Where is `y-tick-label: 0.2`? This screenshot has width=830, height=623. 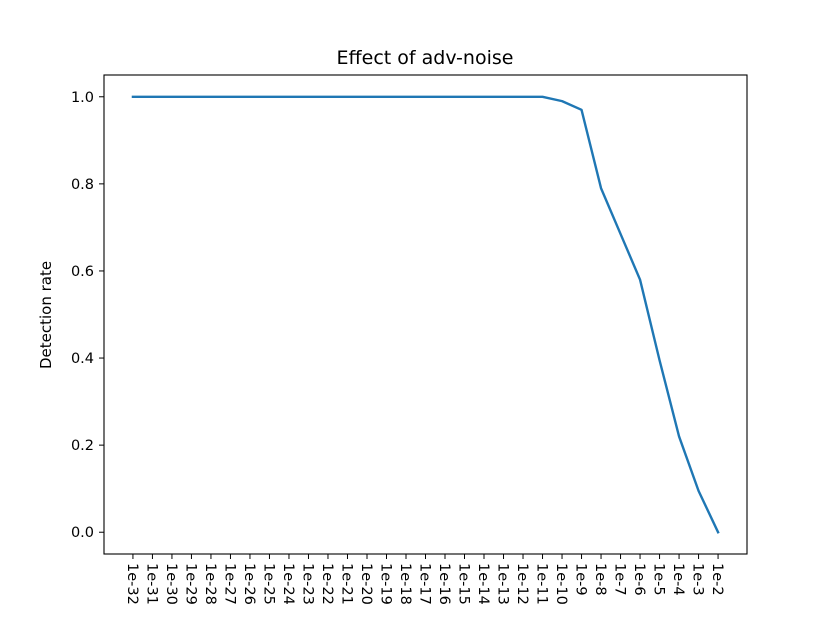
y-tick-label: 0.2 is located at coordinates (82, 446).